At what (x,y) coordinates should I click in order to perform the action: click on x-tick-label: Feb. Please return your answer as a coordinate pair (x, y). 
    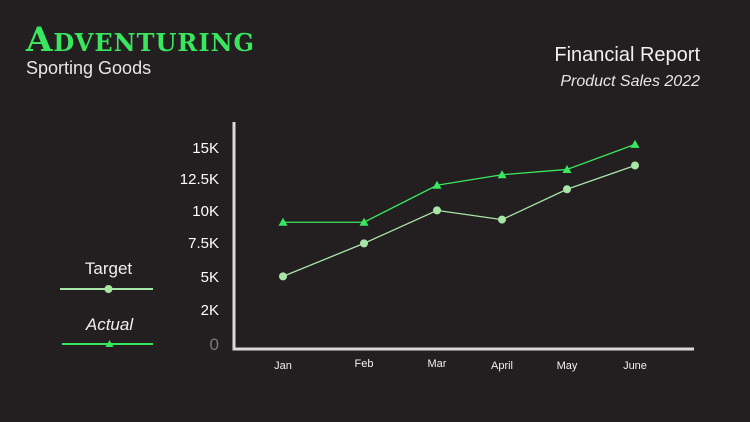
    Looking at the image, I should click on (364, 364).